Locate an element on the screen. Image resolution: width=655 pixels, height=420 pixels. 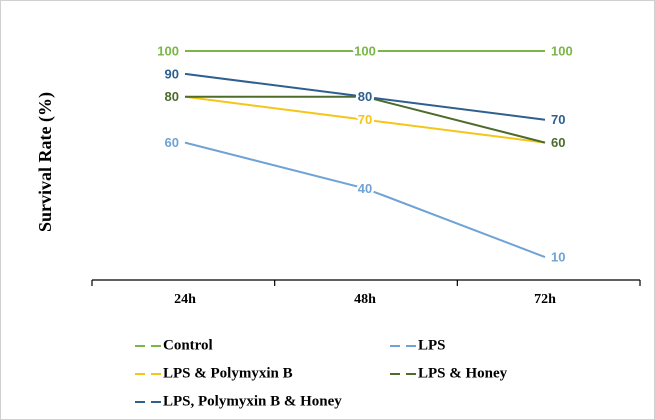
x-tick-label: 24h is located at coordinates (185, 299).